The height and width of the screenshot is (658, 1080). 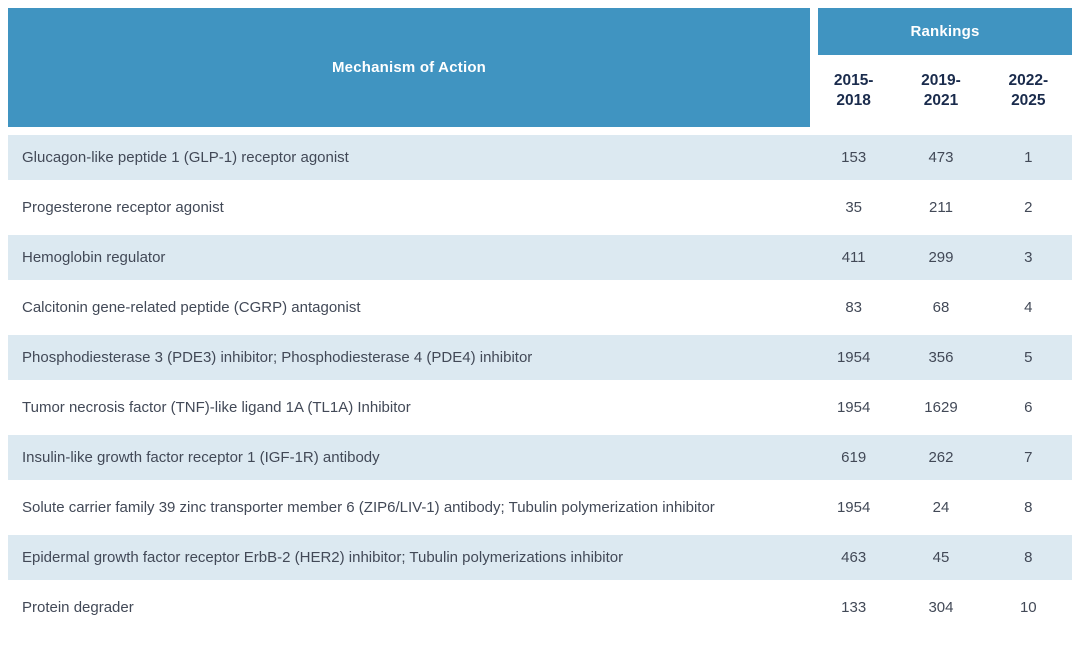 What do you see at coordinates (941, 357) in the screenshot?
I see `rank-2019-2021-cell: 356` at bounding box center [941, 357].